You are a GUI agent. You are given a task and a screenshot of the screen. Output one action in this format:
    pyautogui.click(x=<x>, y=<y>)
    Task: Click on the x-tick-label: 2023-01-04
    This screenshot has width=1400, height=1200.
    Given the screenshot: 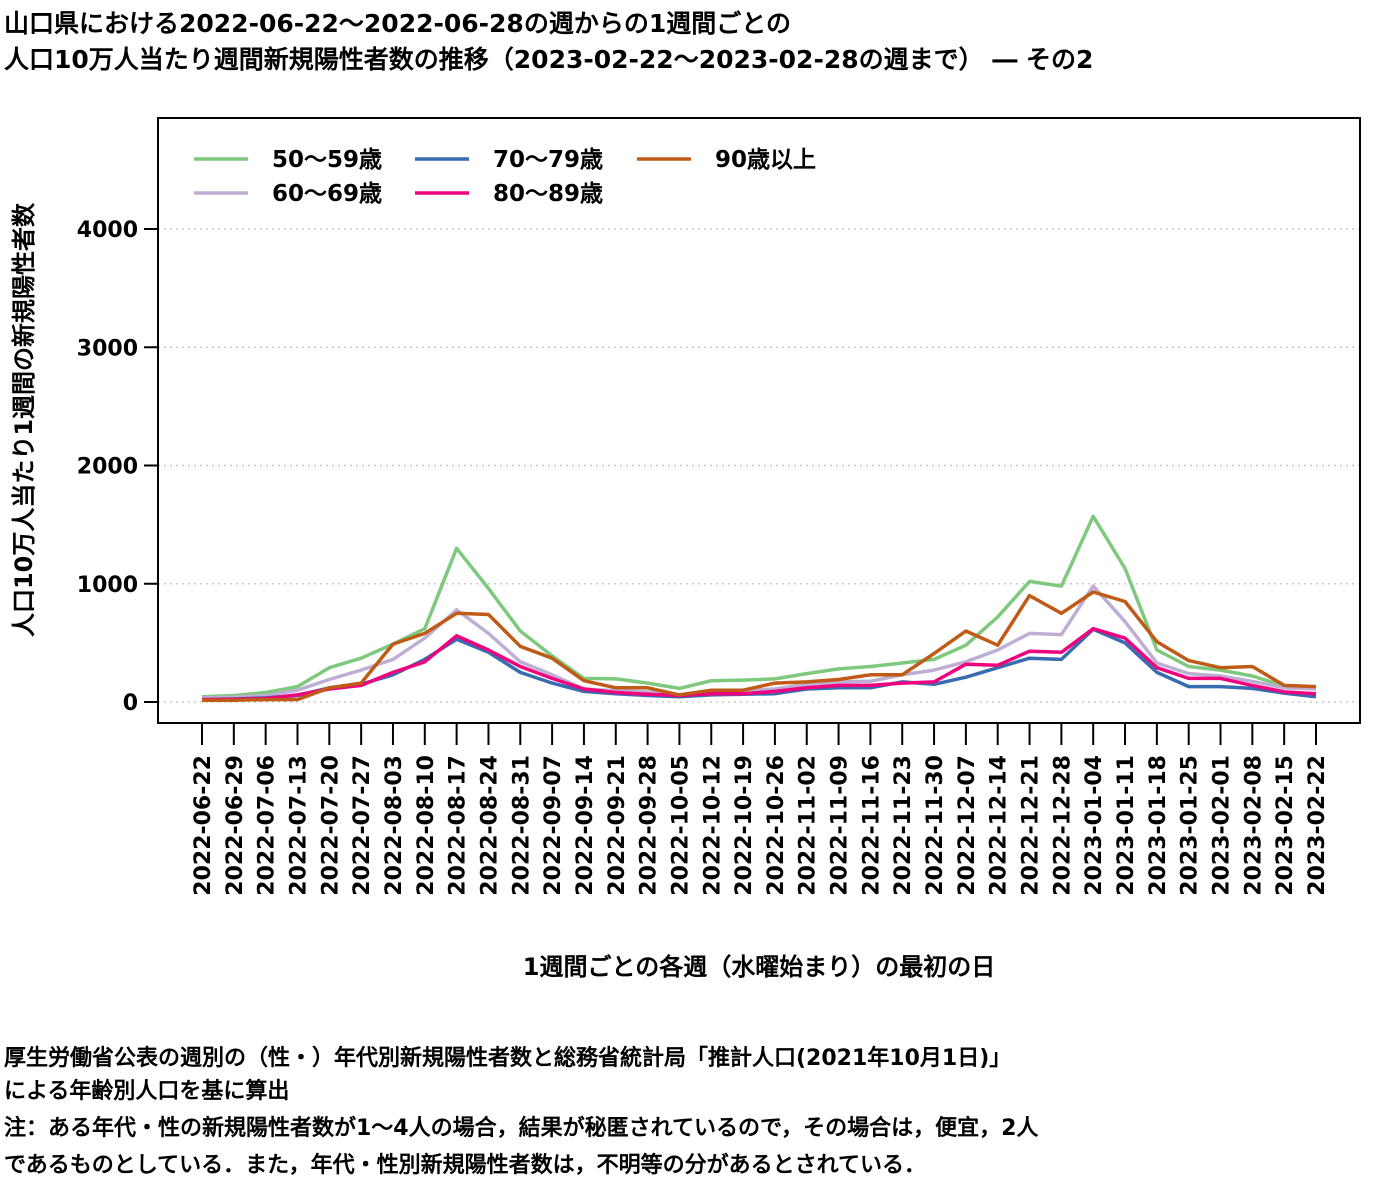 What is the action you would take?
    pyautogui.click(x=1094, y=825)
    